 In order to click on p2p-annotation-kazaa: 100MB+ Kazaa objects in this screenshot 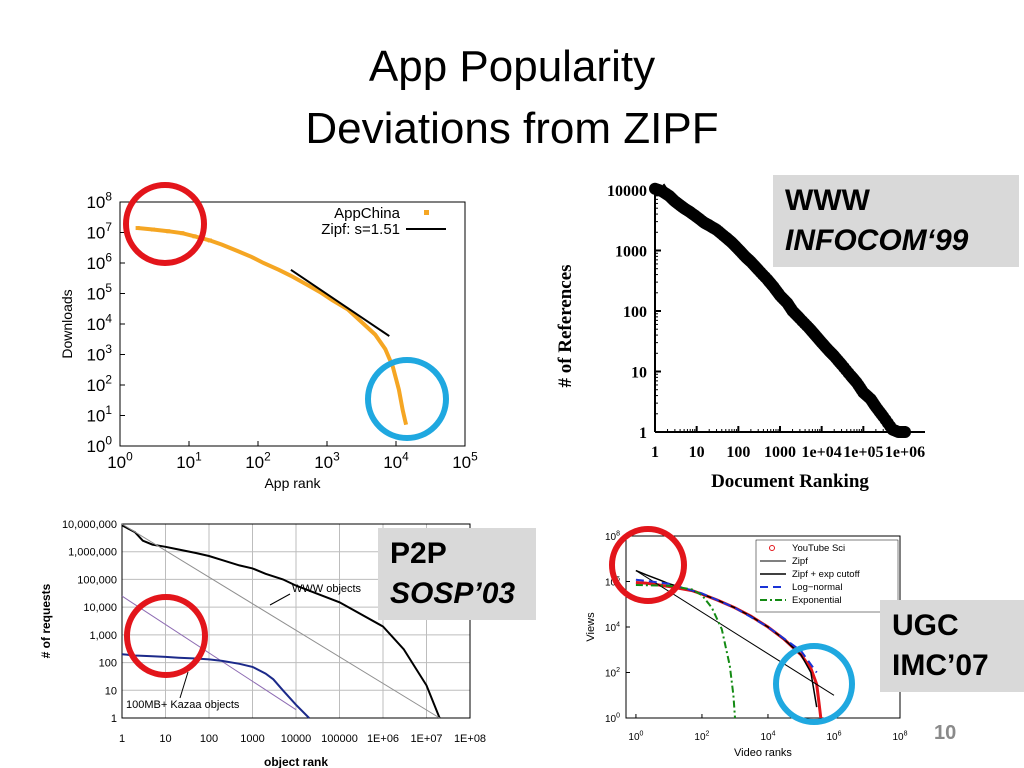, I will do `click(183, 705)`.